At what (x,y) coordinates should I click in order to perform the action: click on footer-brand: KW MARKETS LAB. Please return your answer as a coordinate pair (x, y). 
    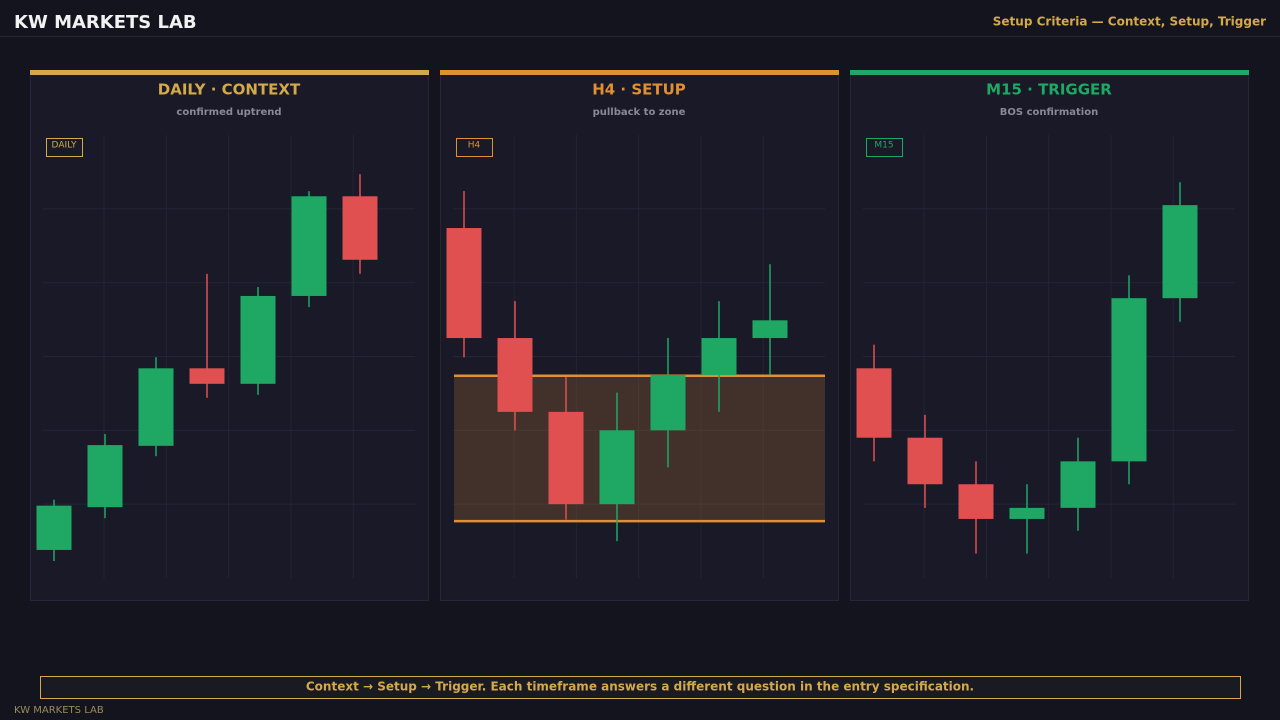
    Looking at the image, I should click on (59, 710).